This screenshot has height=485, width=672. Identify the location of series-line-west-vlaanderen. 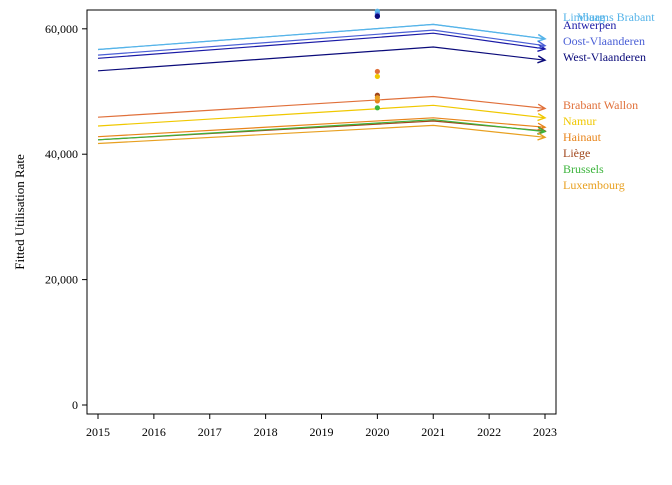
(321, 59).